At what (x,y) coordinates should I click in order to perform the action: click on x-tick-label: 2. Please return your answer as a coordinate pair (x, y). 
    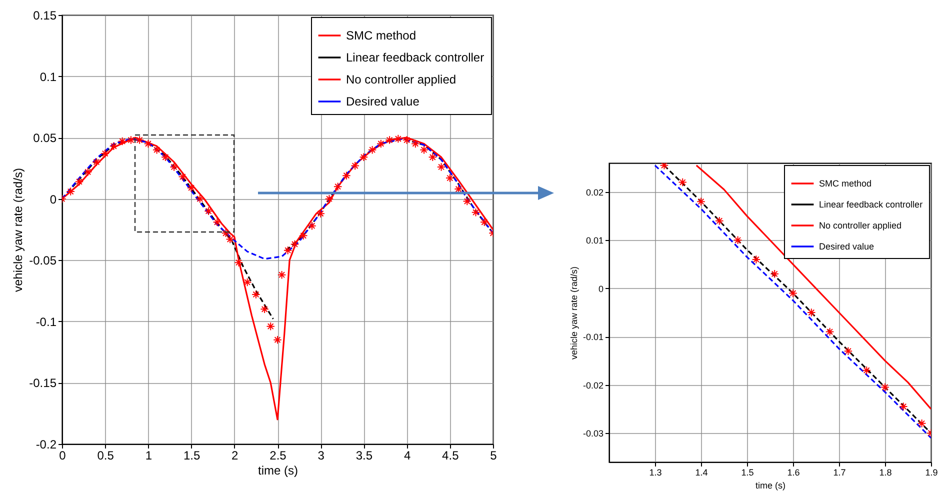
    Looking at the image, I should click on (235, 455).